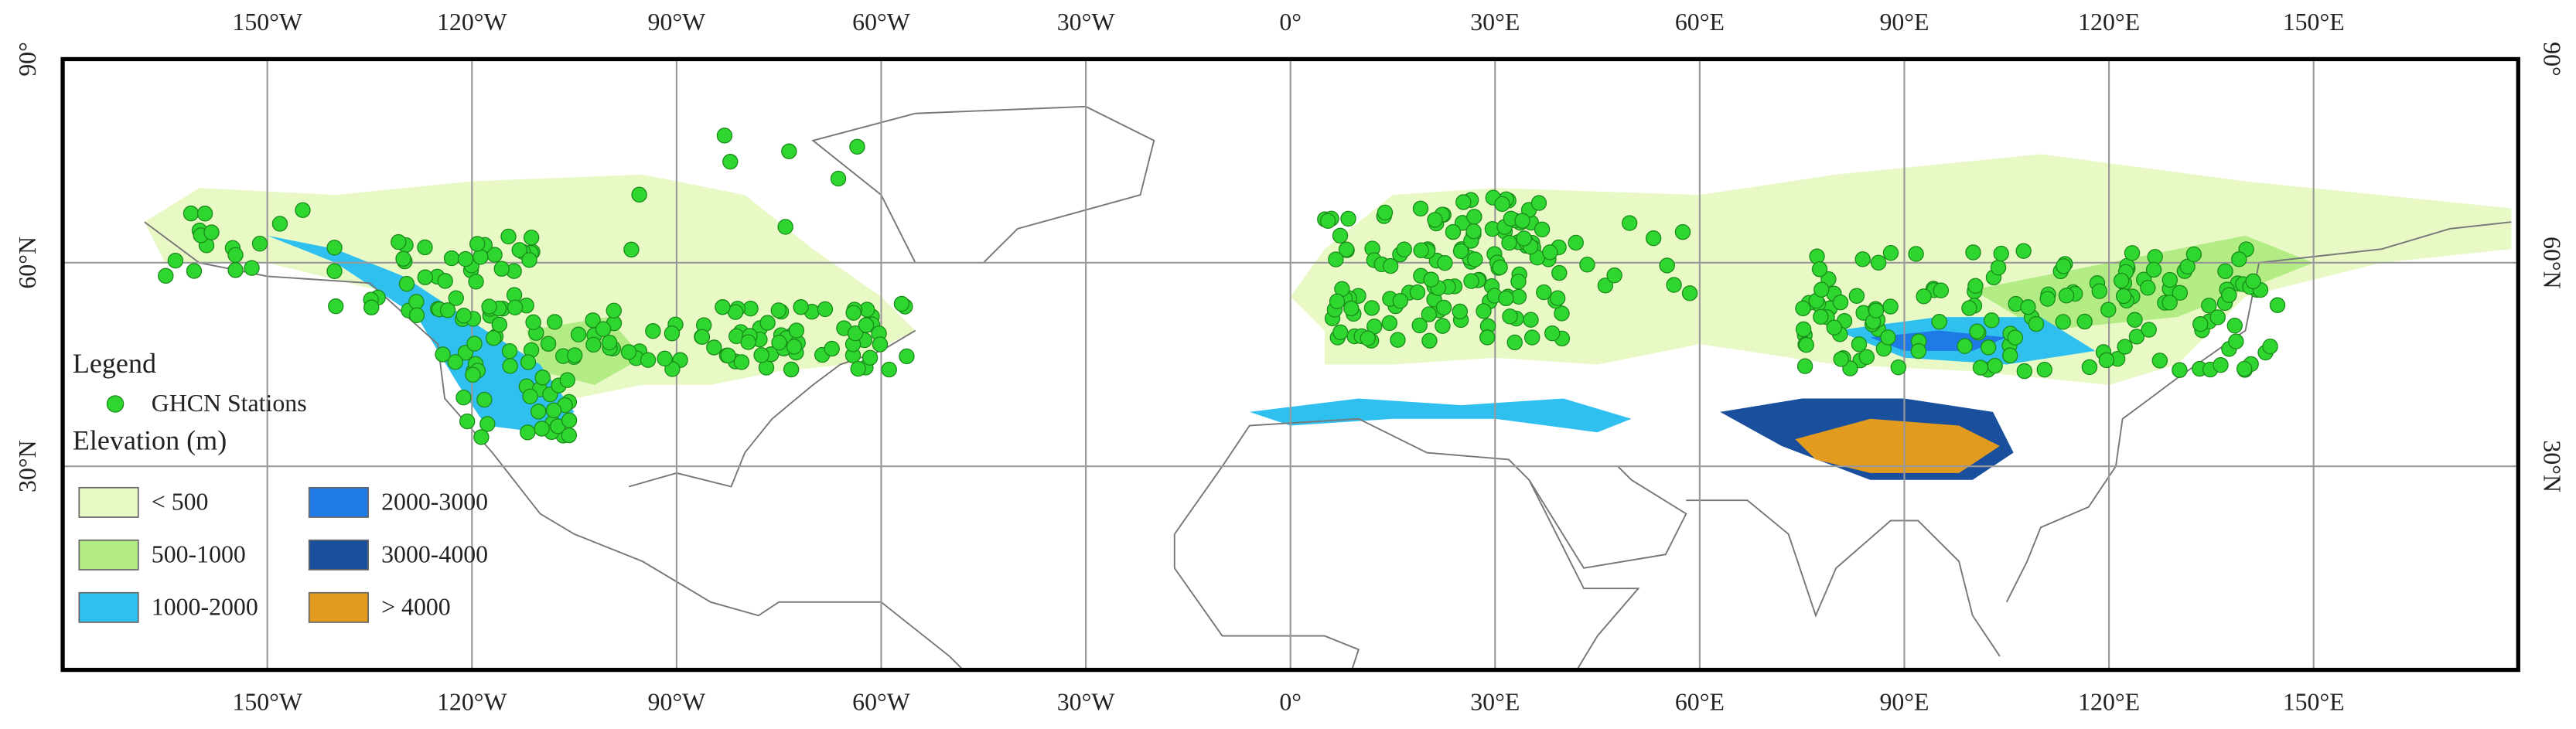 Image resolution: width=2576 pixels, height=729 pixels. Describe the element at coordinates (1700, 22) in the screenshot. I see `lon-tick-label: 60°E` at that location.